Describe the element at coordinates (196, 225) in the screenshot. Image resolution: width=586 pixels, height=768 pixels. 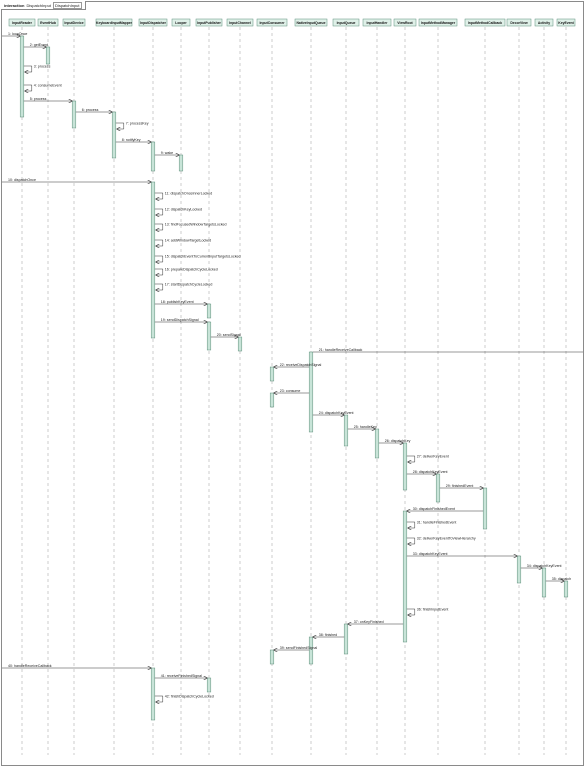
I see `message-label: 13: findFocusedWindowTargetsLocked` at that location.